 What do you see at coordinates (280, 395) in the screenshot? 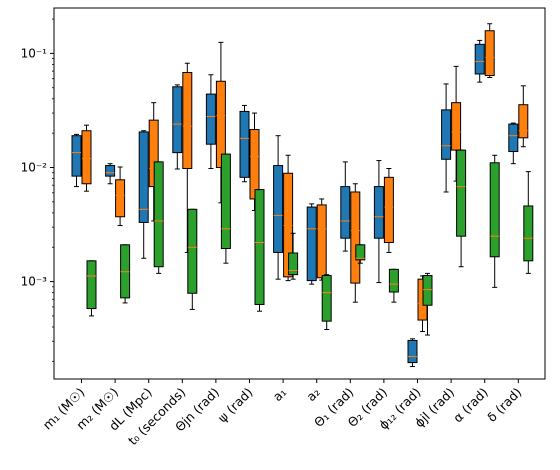
I see `x-tick-label: a₁` at bounding box center [280, 395].